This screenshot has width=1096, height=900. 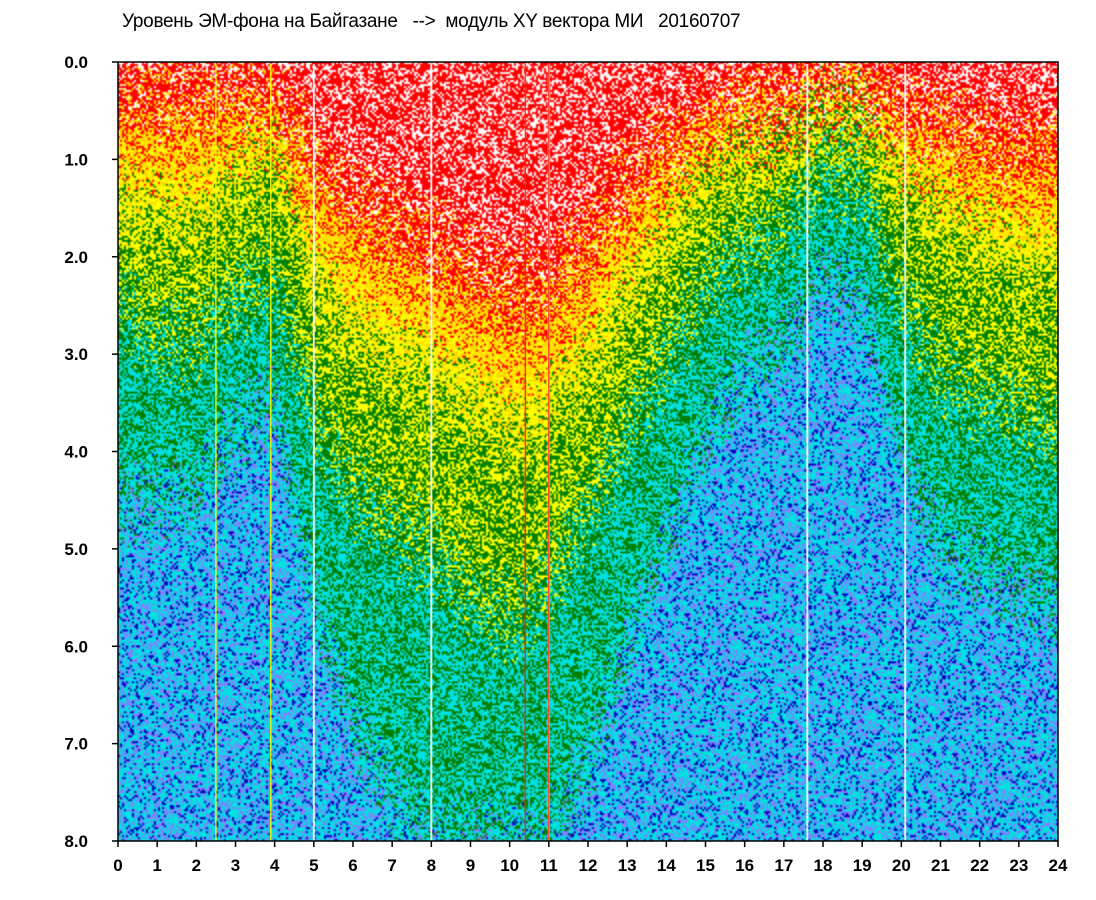 What do you see at coordinates (391, 865) in the screenshot?
I see `x-tick-label: 7` at bounding box center [391, 865].